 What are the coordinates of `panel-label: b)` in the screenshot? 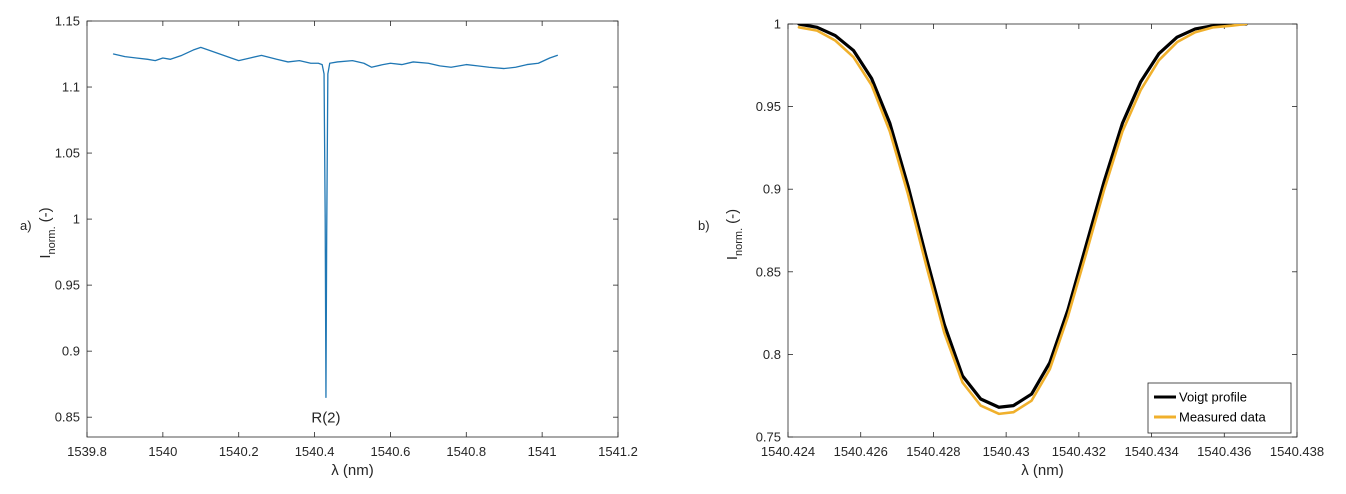 It's located at (704, 225).